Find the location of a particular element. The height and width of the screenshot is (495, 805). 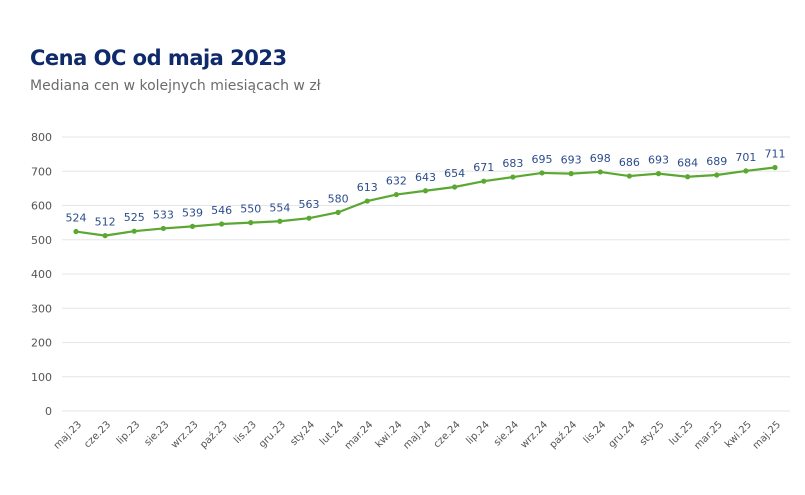

x-tick-label: lis.23 is located at coordinates (245, 432).